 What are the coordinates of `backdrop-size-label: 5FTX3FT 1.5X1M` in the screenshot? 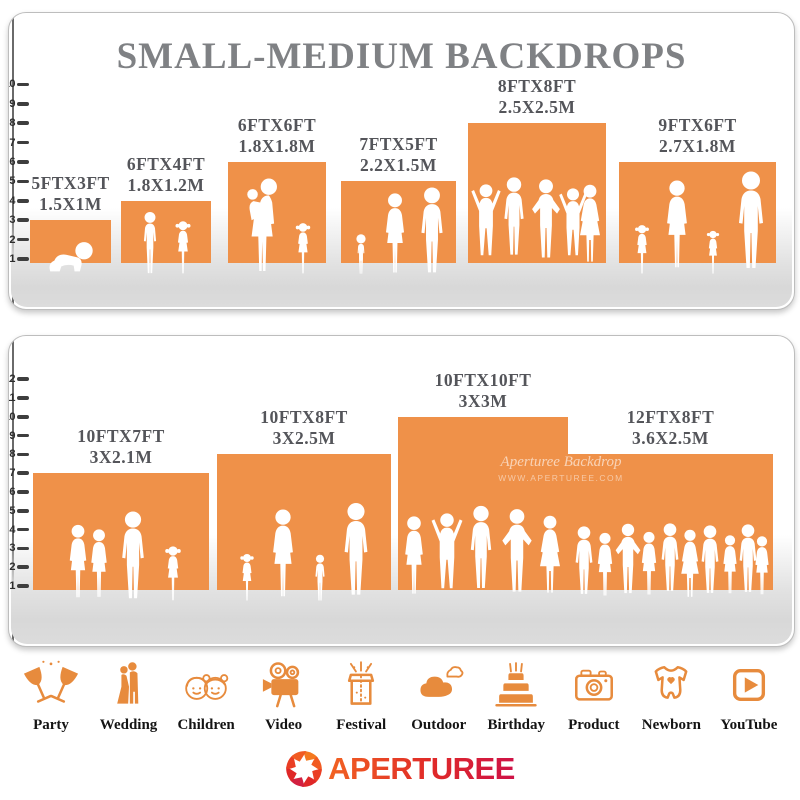 It's located at (70, 194).